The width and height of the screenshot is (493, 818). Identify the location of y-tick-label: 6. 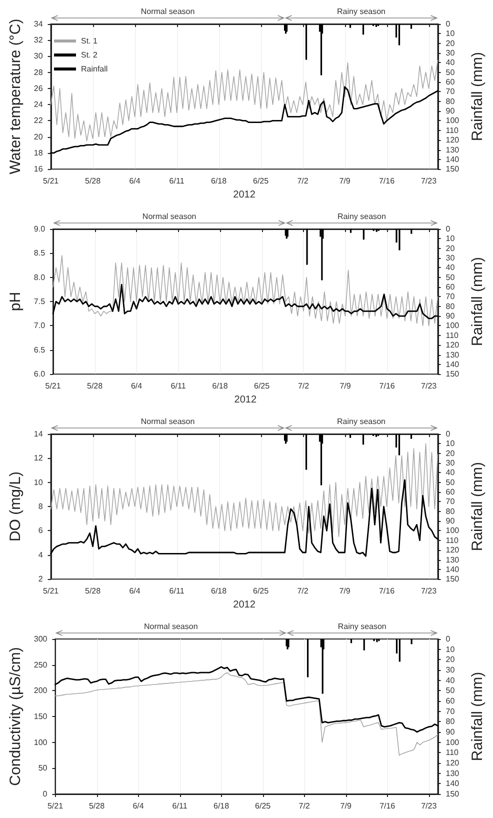
(41, 531).